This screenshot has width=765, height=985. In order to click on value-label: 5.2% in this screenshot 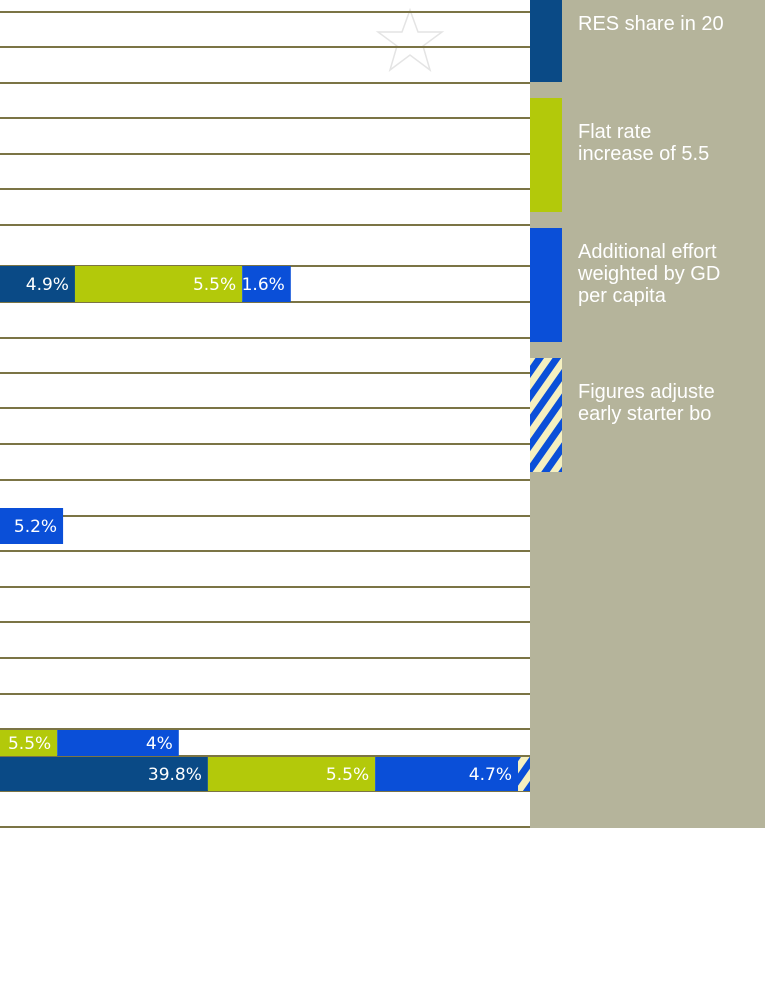, I will do `click(35, 527)`.